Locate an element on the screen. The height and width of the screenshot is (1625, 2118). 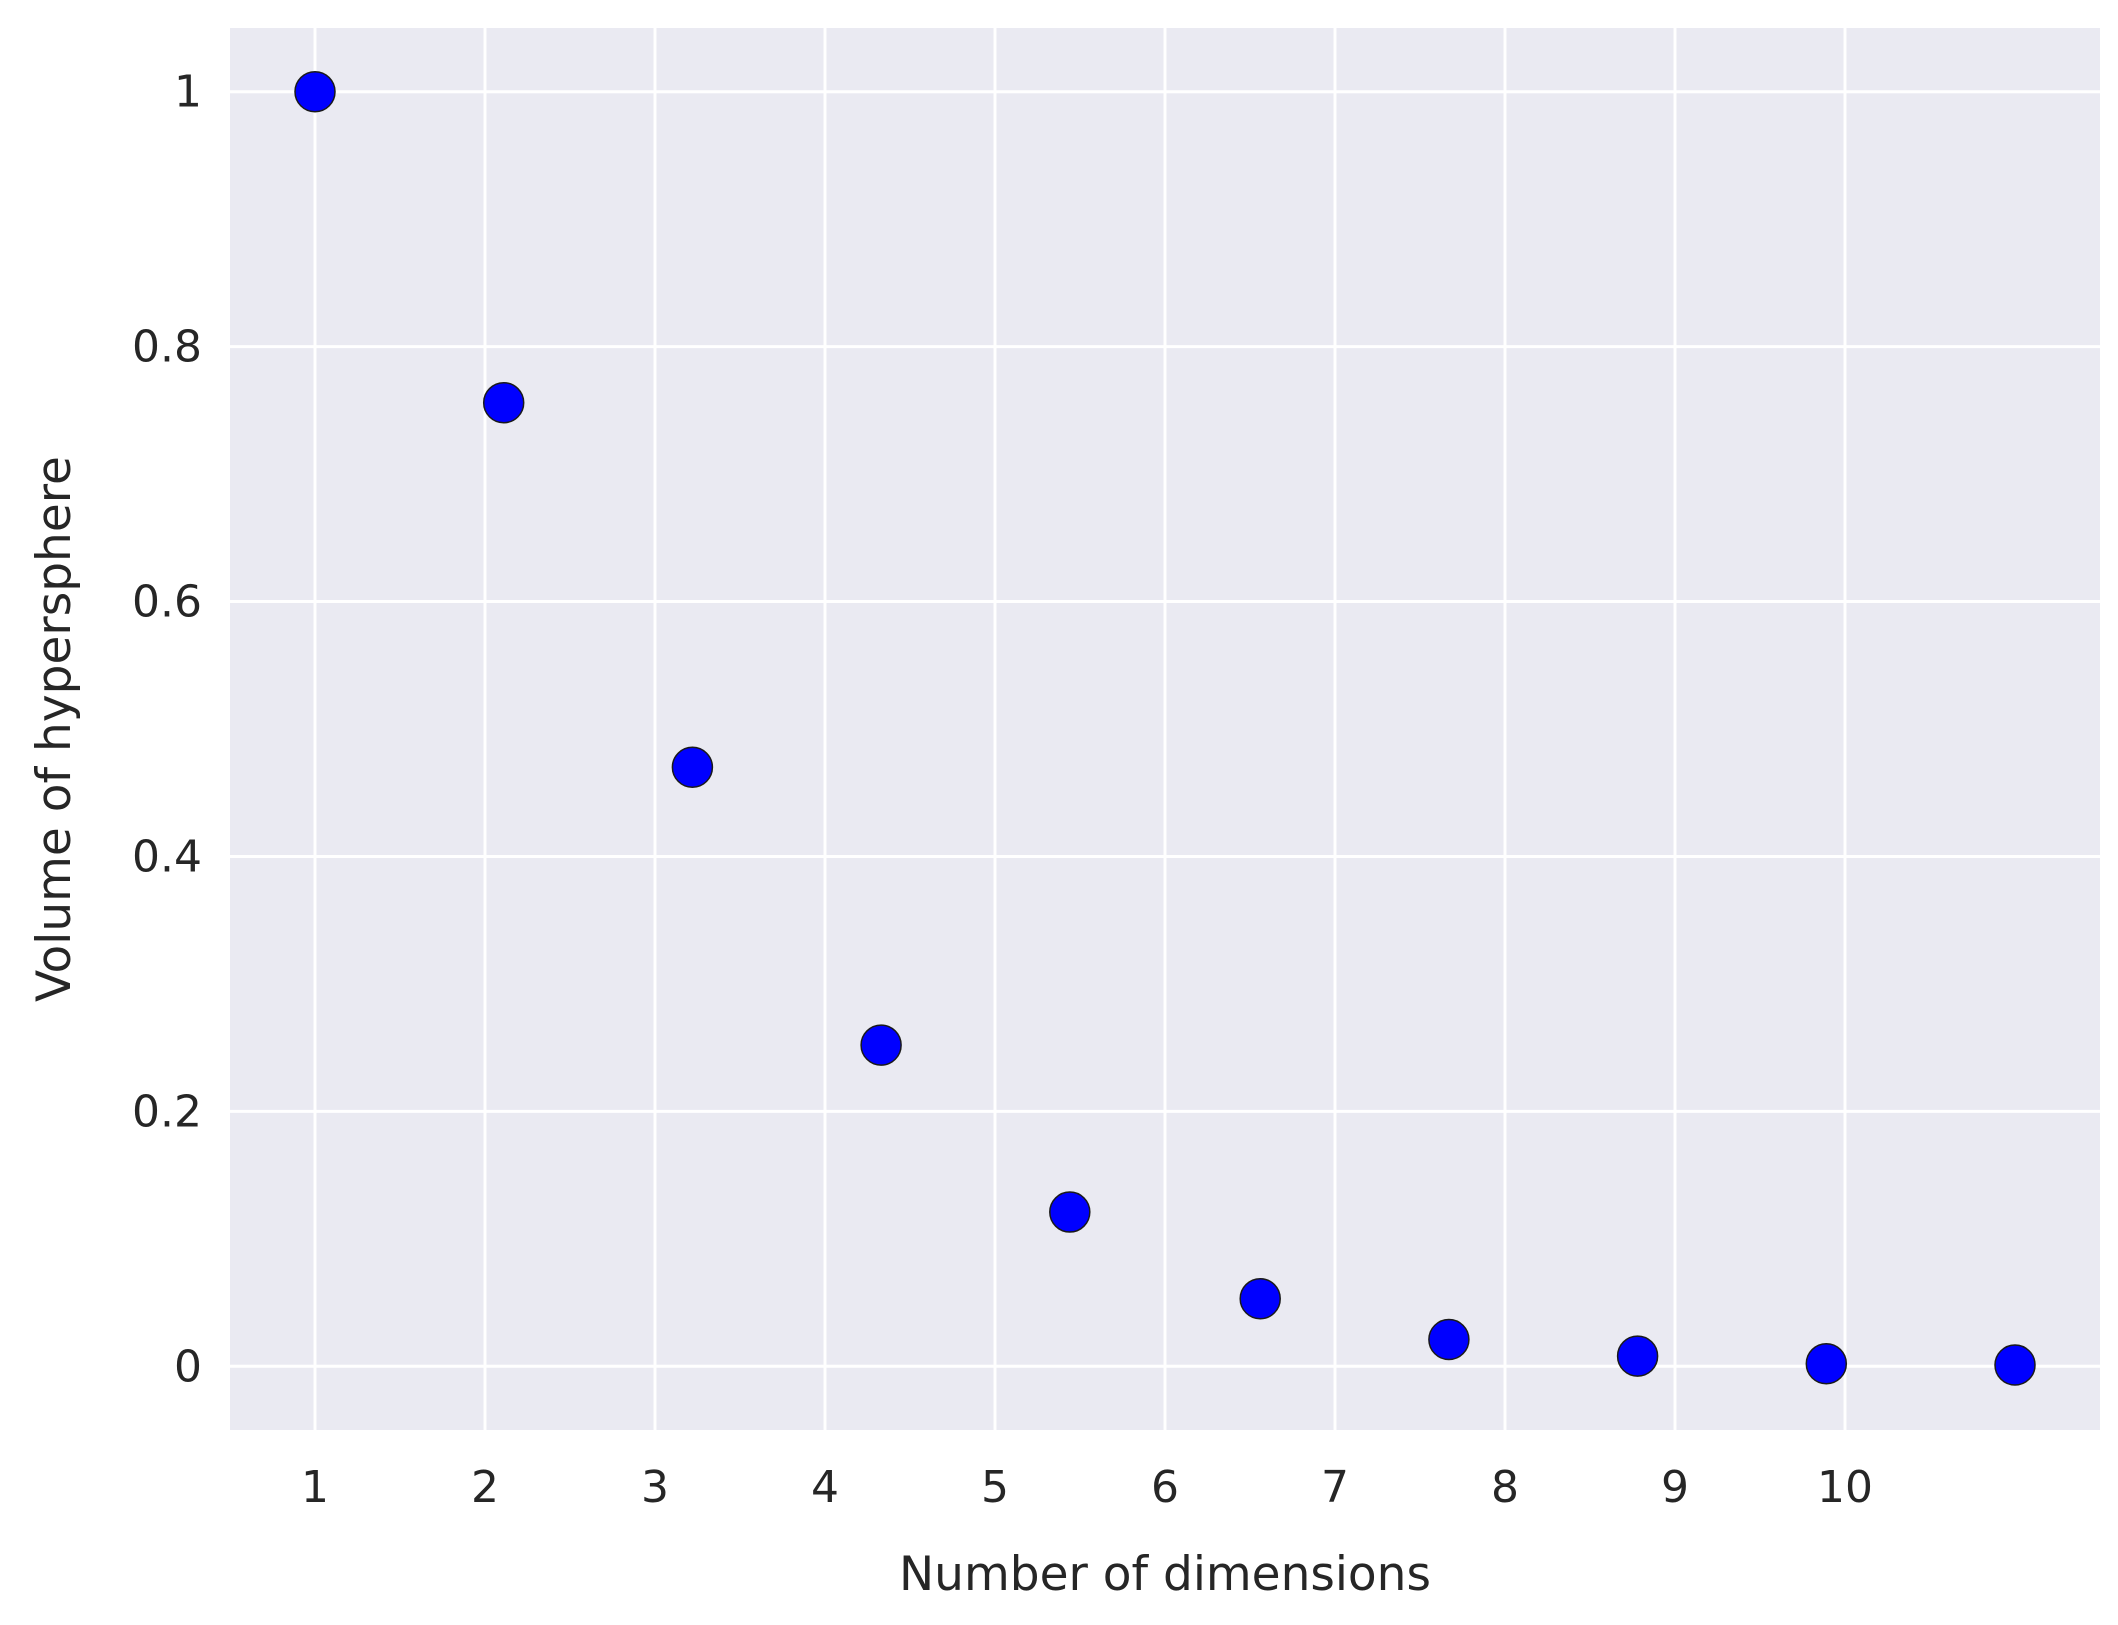
x-tick-label: 6 is located at coordinates (1165, 1487).